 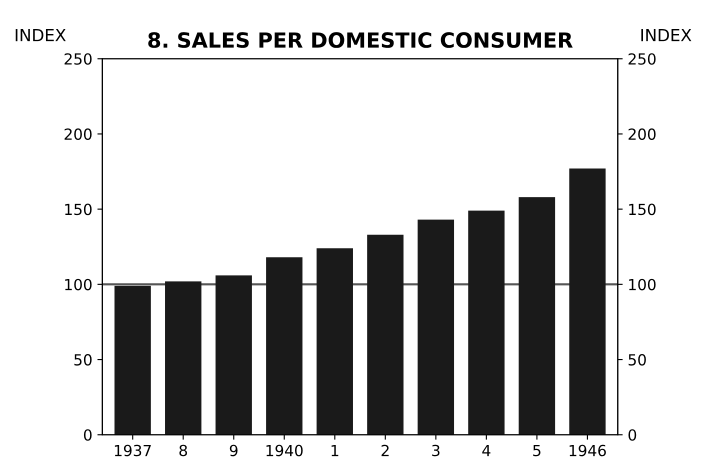 I want to click on y-tick-label: 200, so click(x=78, y=134).